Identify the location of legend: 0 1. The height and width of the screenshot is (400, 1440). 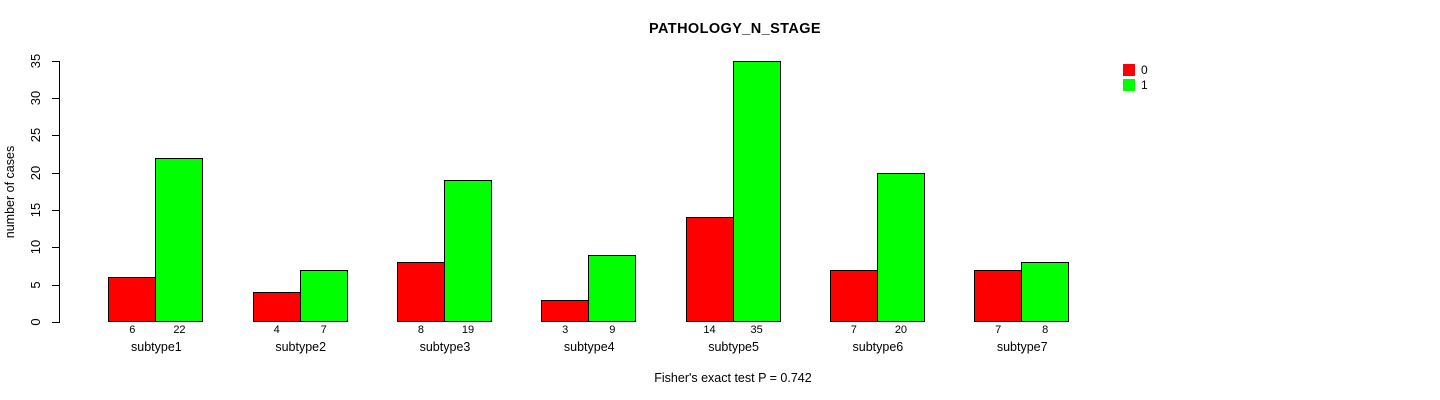
(1135, 79).